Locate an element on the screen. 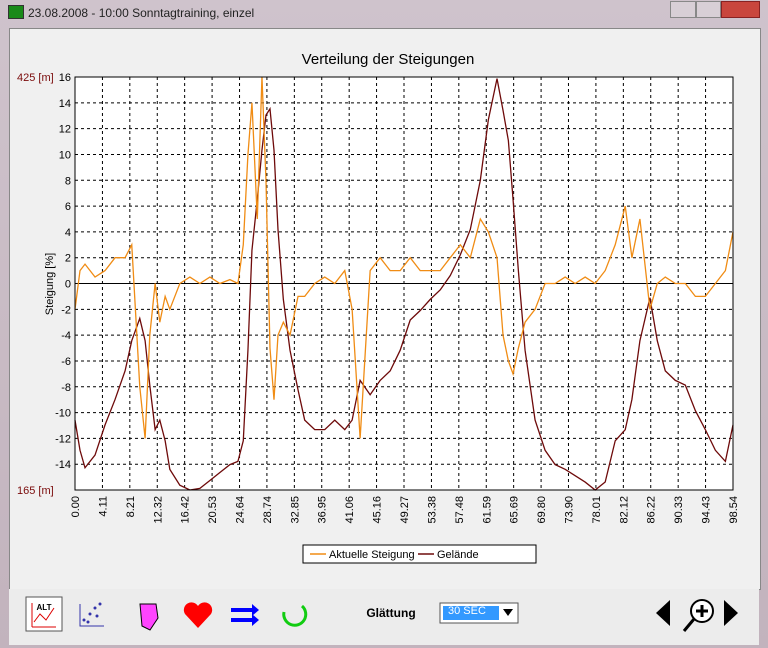  y-tick-label: 2 is located at coordinates (68, 259).